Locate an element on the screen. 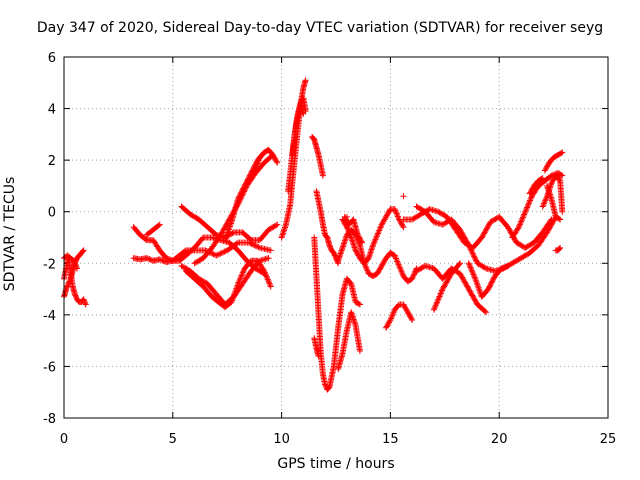 This screenshot has height=480, width=640. x-axis-label: GPS time / hours is located at coordinates (336, 464).